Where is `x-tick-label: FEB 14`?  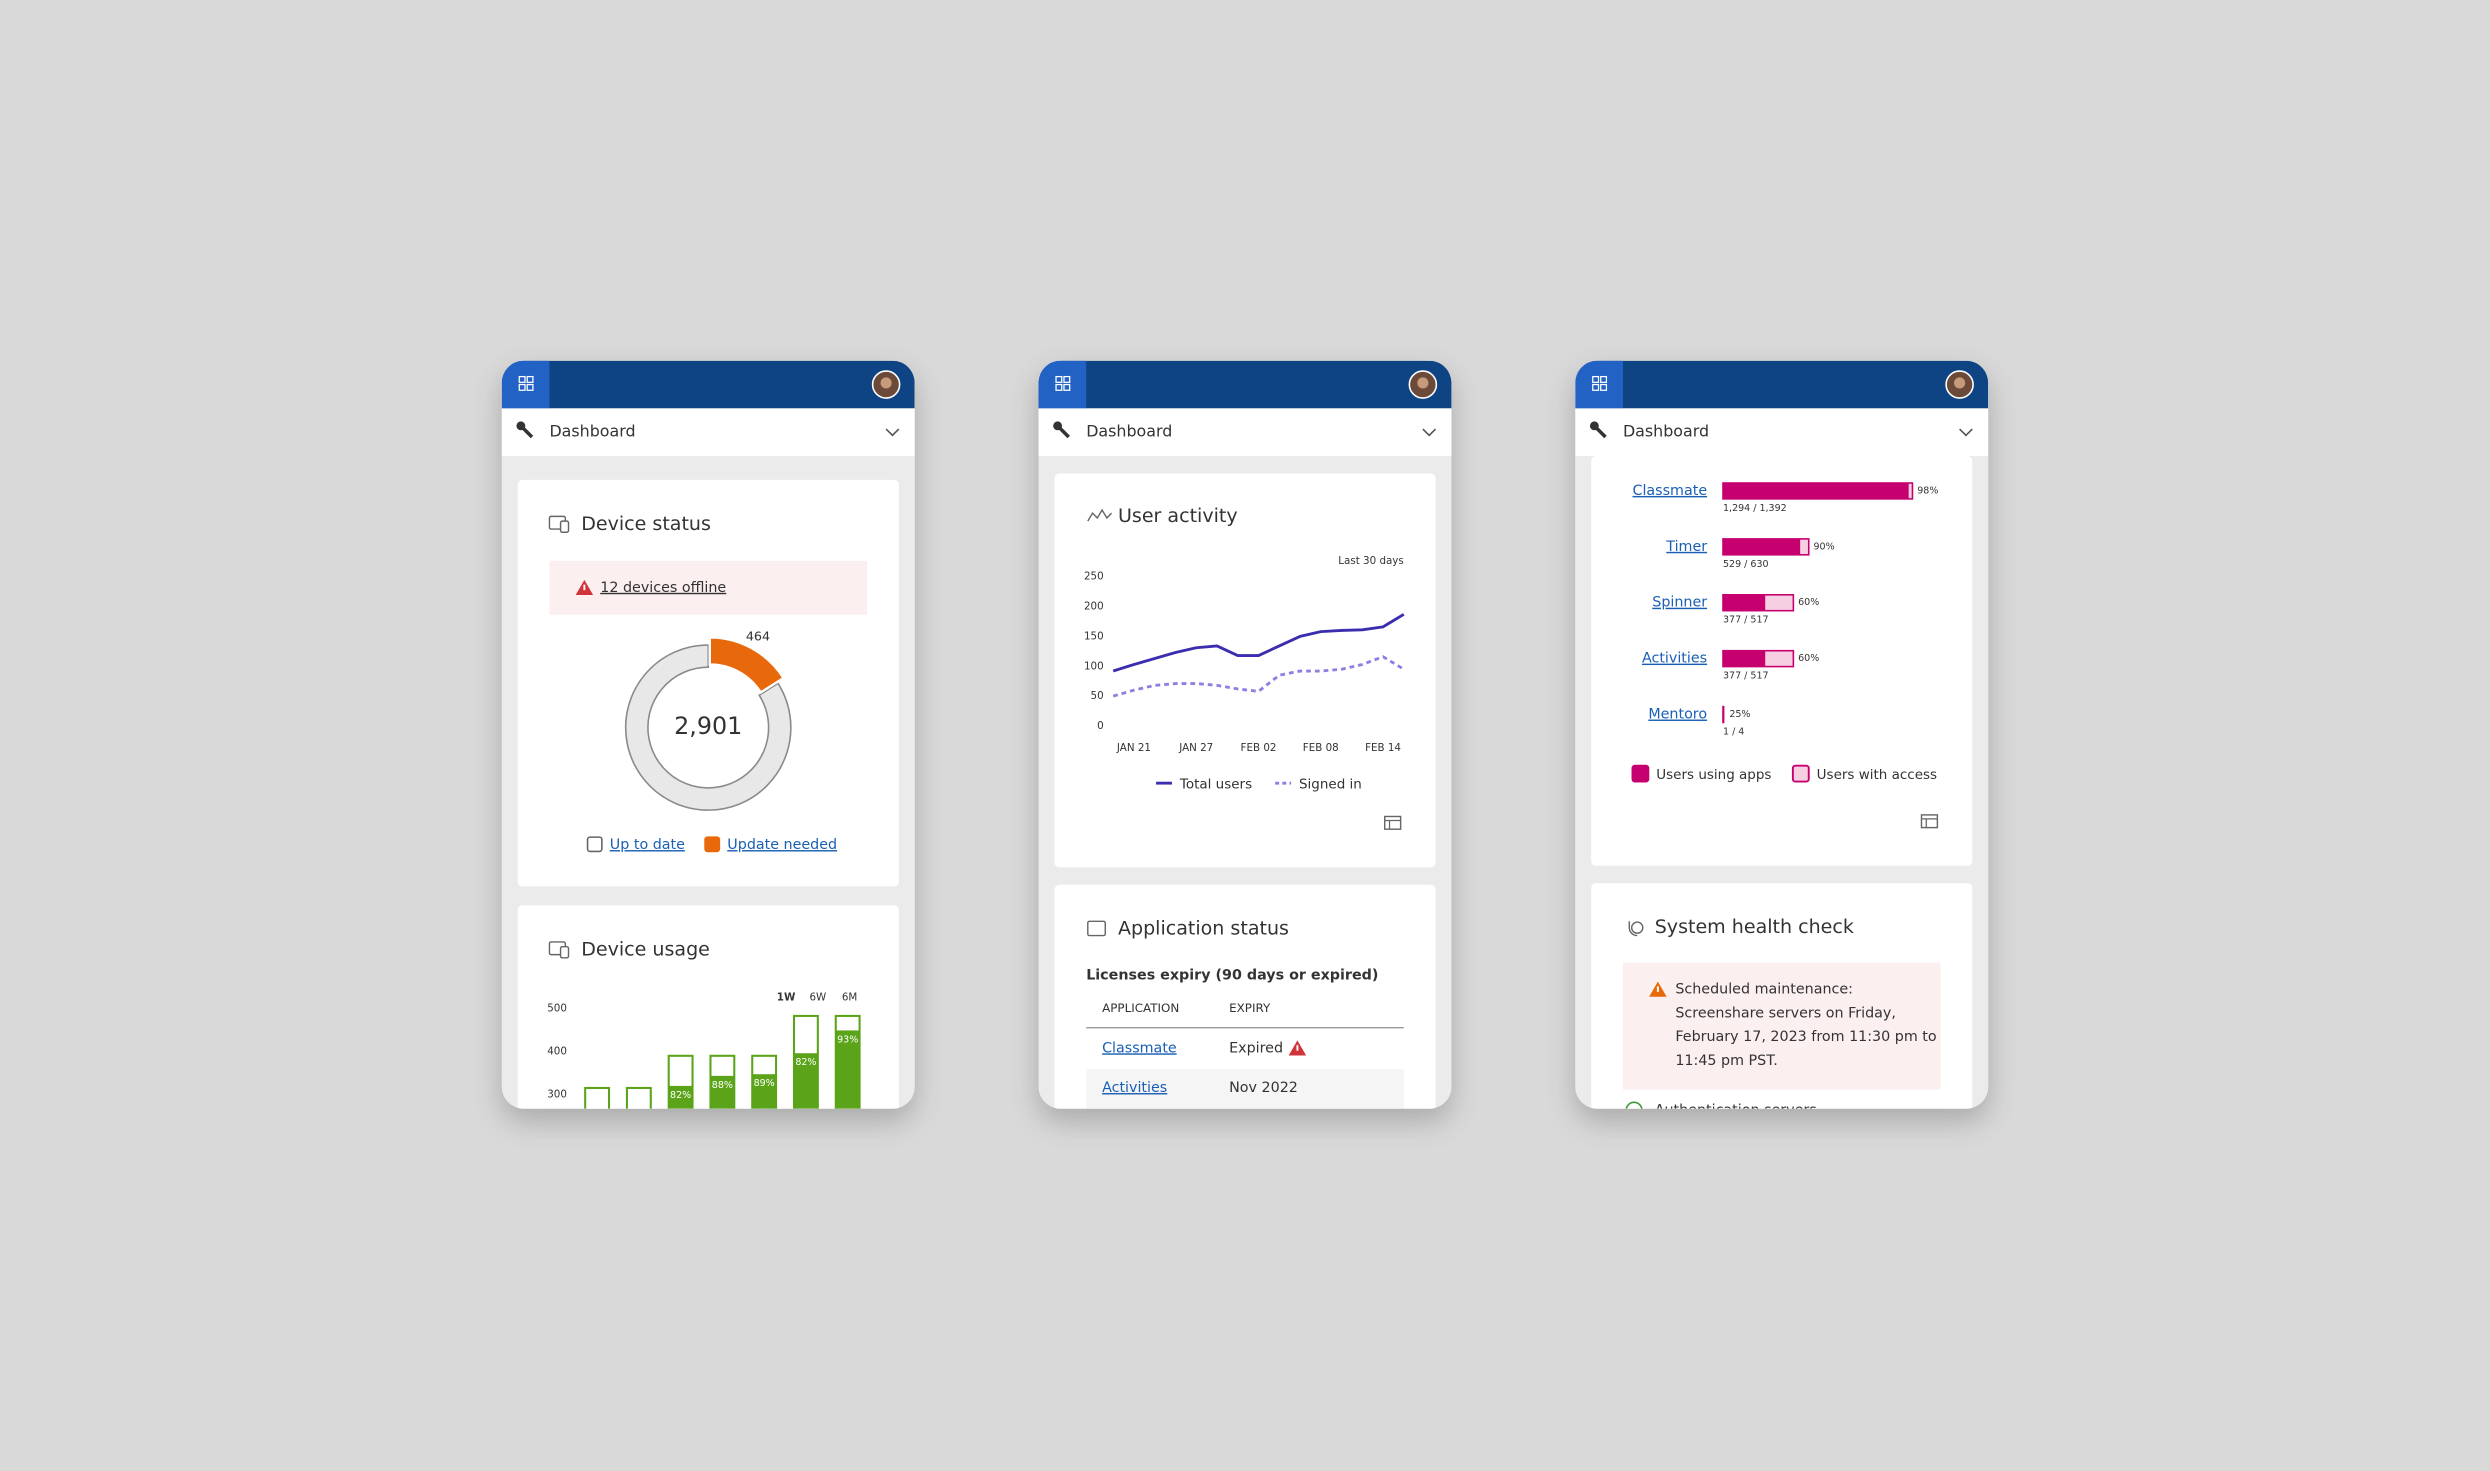
x-tick-label: FEB 14 is located at coordinates (1383, 748).